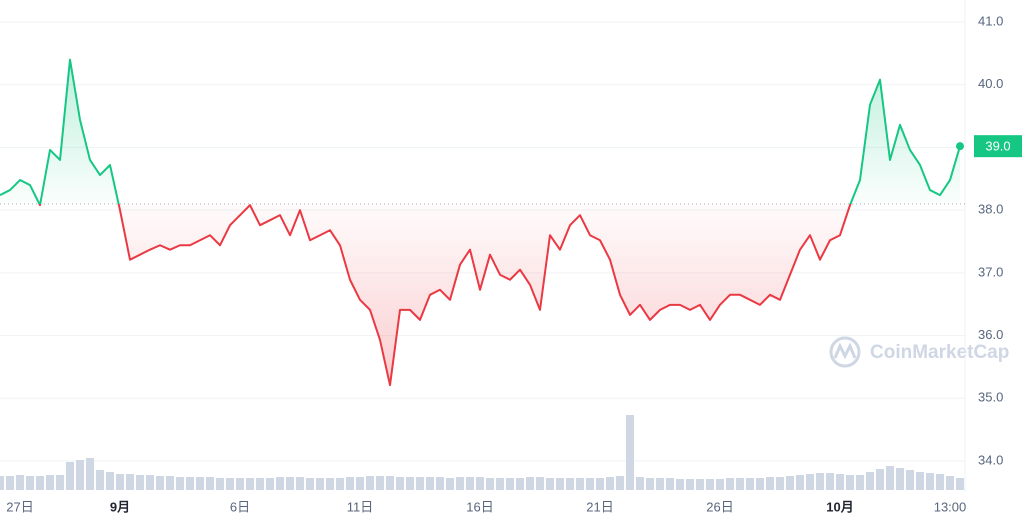  What do you see at coordinates (939, 352) in the screenshot?
I see `watermark-text: CoinMarketCap` at bounding box center [939, 352].